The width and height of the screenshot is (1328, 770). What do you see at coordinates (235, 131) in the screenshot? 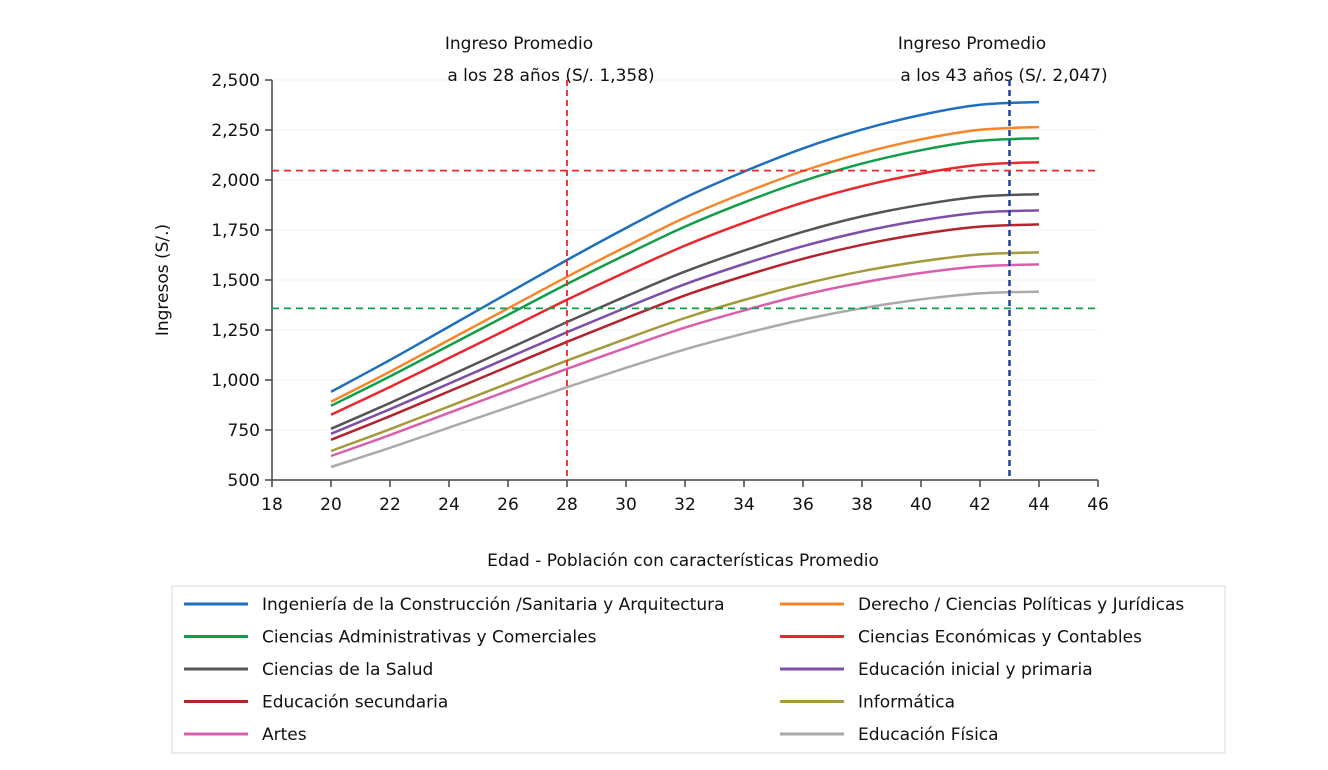
I see `y-tick-label: 2,250` at bounding box center [235, 131].